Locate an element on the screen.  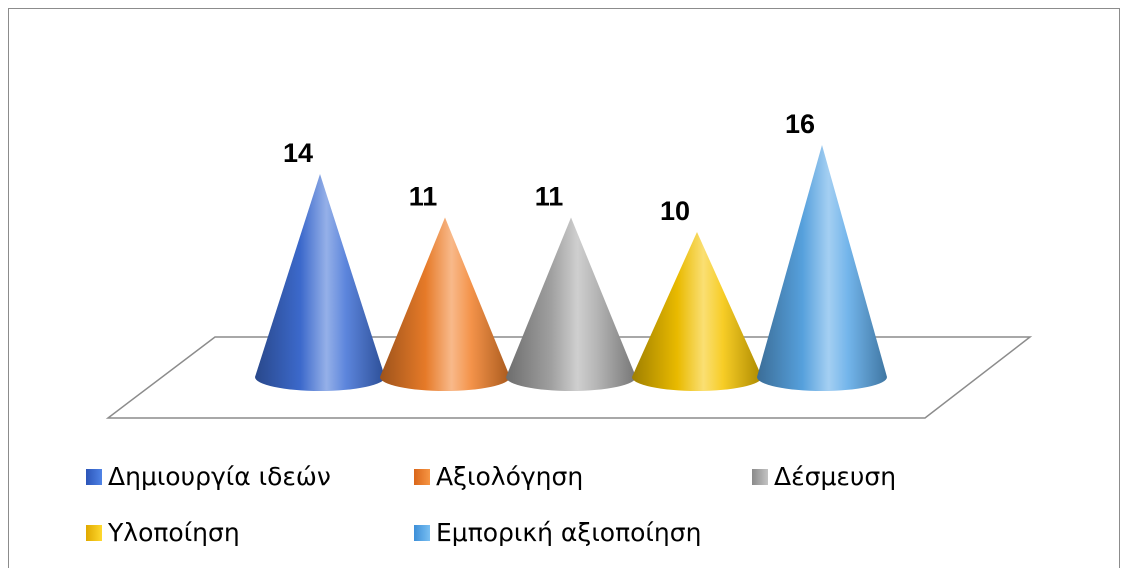
legend-item-evaluation: Αξιολόγηση is located at coordinates (498, 476).